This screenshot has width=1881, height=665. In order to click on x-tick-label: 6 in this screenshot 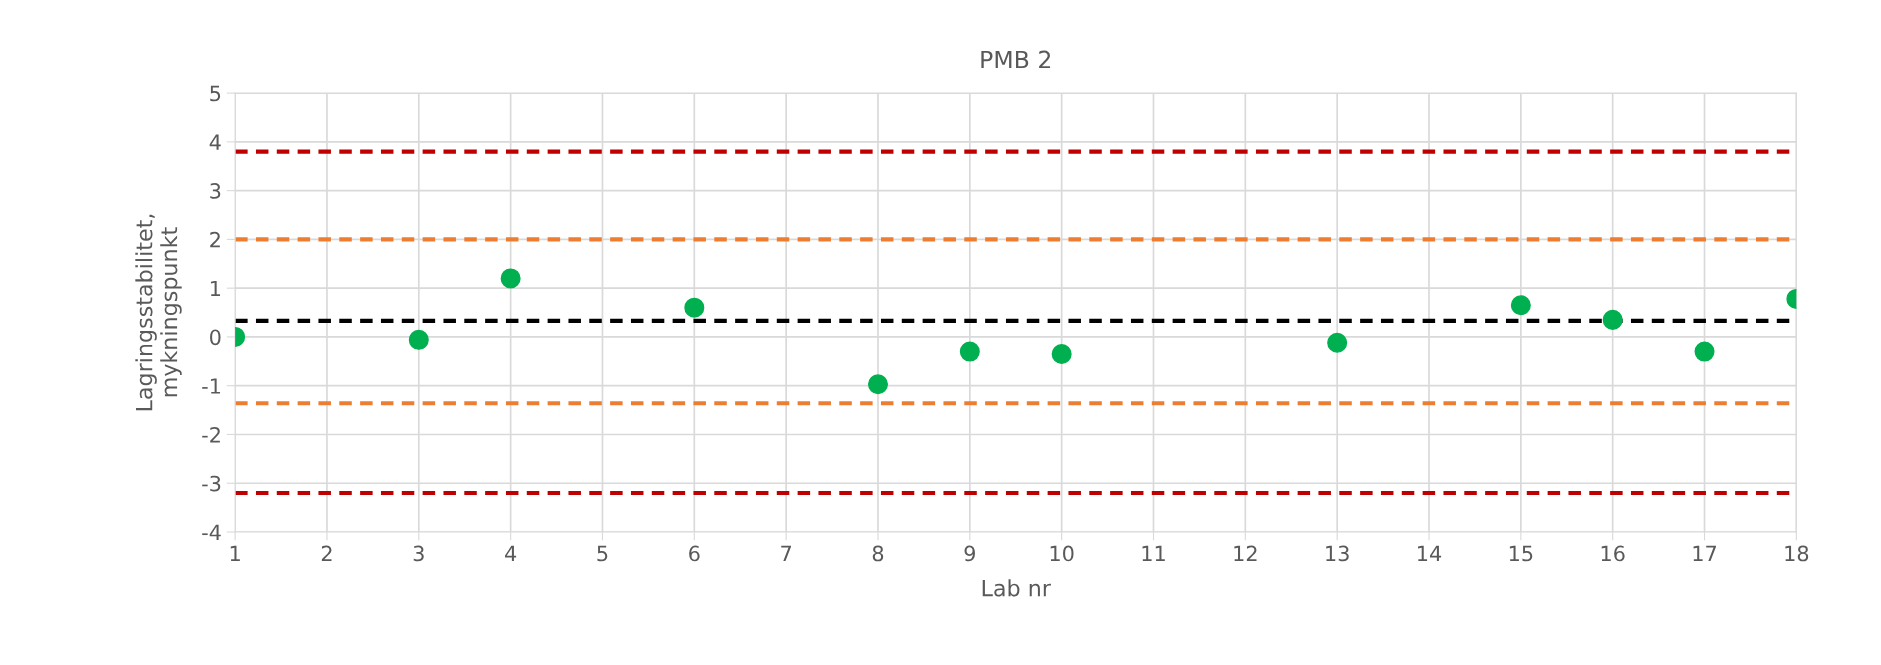, I will do `click(694, 553)`.